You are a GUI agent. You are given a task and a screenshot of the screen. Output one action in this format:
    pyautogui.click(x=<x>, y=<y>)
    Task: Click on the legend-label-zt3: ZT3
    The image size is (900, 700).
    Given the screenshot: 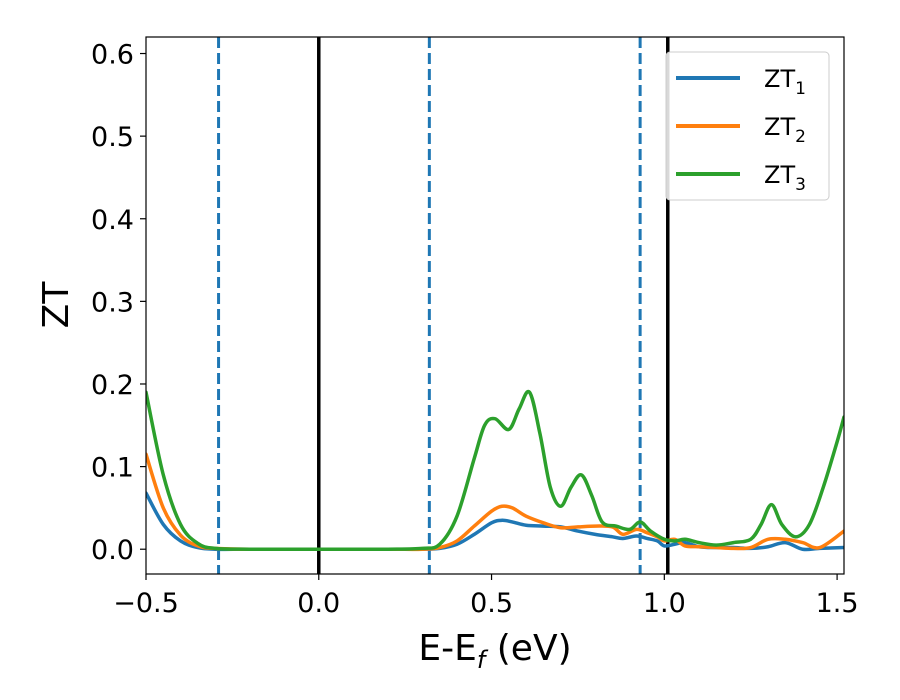 What is the action you would take?
    pyautogui.click(x=785, y=178)
    